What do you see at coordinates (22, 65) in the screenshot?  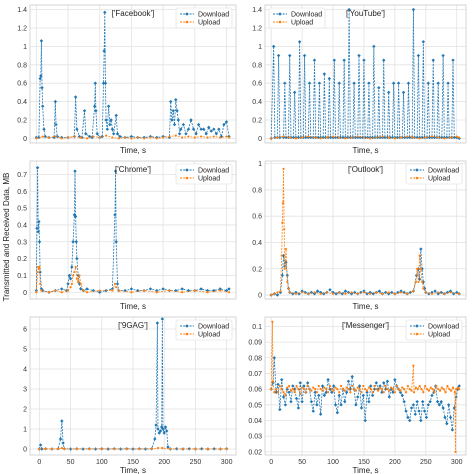 I see `y-tick-label: 0.8` at bounding box center [22, 65].